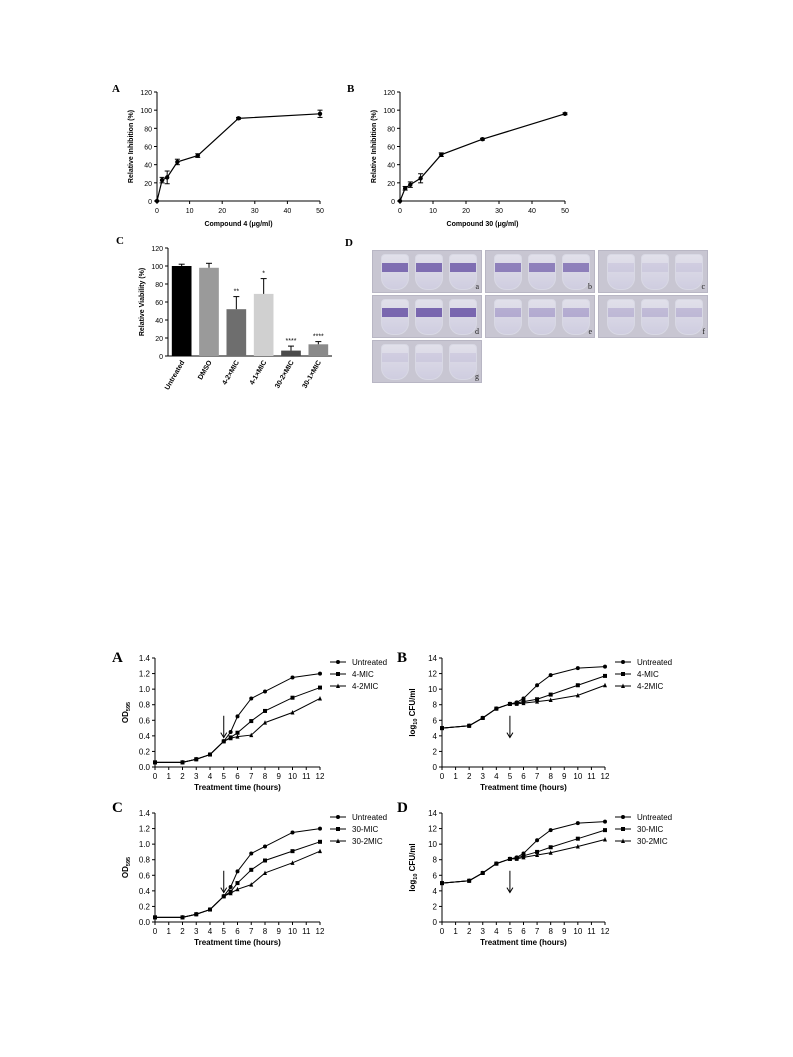  What do you see at coordinates (145, 767) in the screenshot?
I see `y-tick-label: 0.0` at bounding box center [145, 767].